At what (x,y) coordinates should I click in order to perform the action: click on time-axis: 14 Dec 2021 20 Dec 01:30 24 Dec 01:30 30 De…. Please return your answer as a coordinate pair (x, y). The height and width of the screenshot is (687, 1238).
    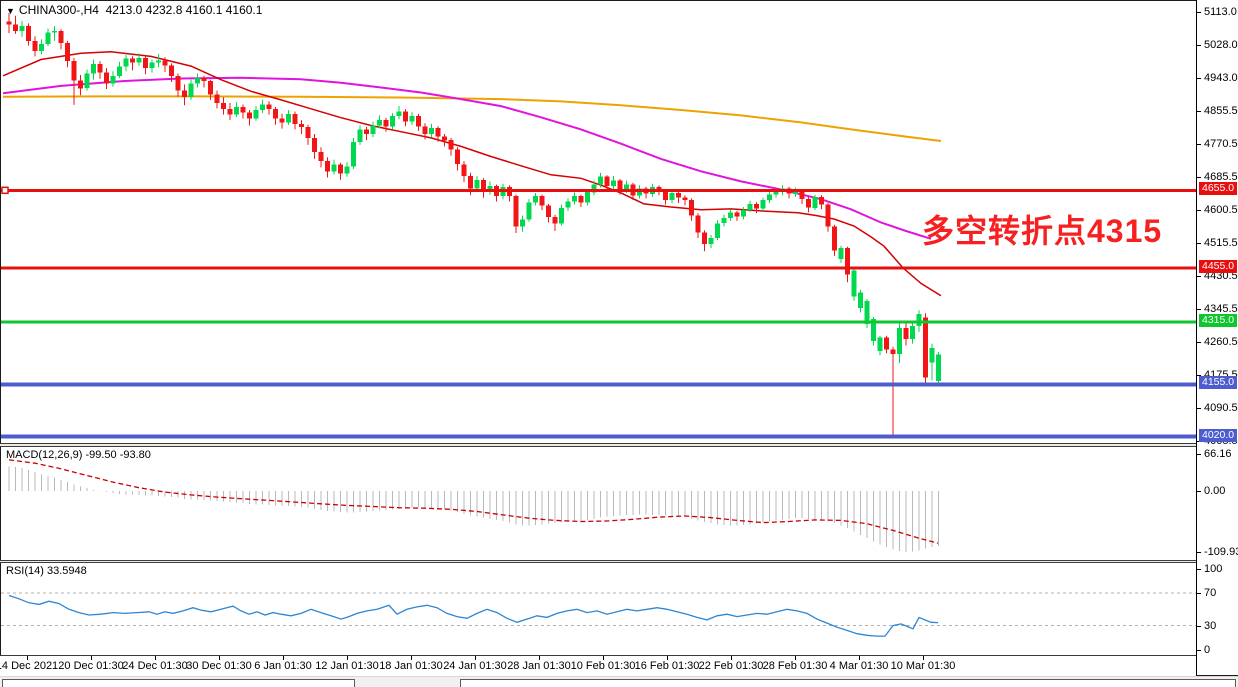
    Looking at the image, I should click on (598, 665).